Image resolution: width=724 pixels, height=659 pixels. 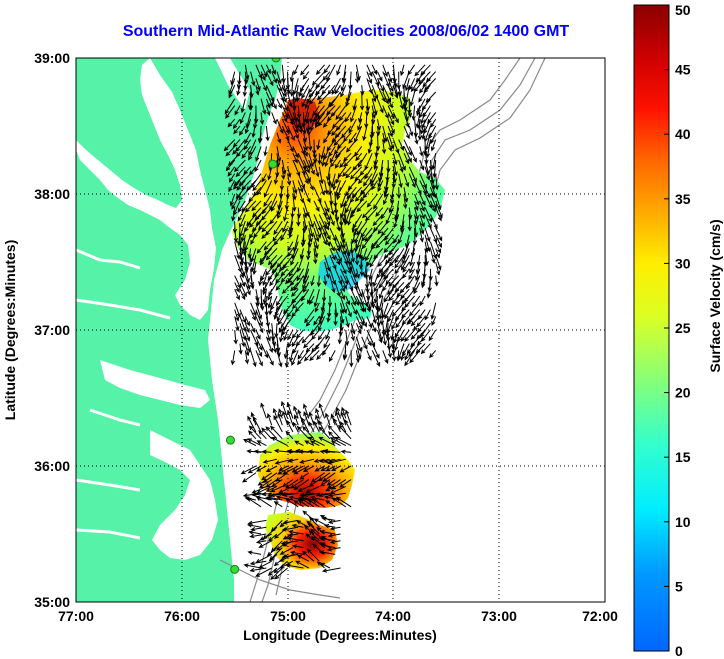 What do you see at coordinates (276, 60) in the screenshot?
I see `radar-station-marker` at bounding box center [276, 60].